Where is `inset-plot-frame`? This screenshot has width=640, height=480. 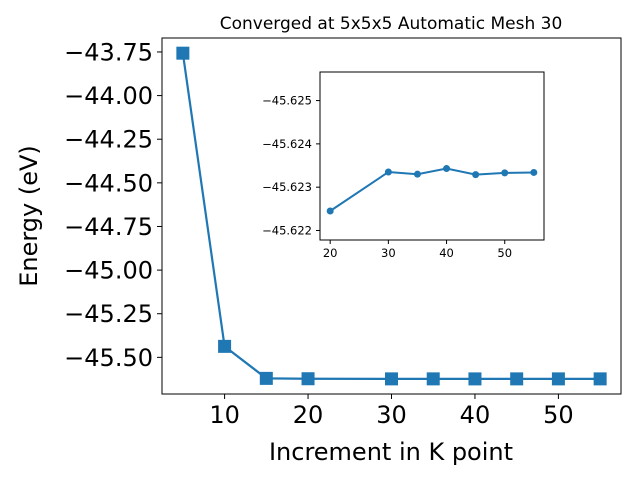
inset-plot-frame is located at coordinates (432, 156).